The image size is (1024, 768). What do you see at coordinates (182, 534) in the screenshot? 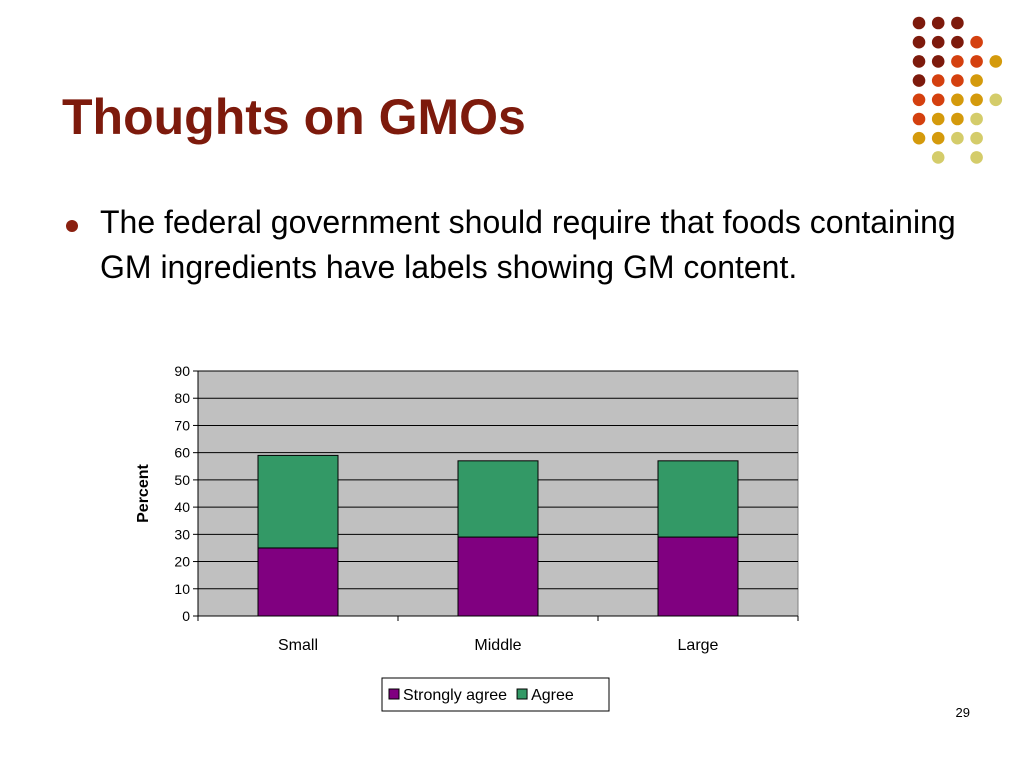
I see `y-tick-label: 30` at bounding box center [182, 534].